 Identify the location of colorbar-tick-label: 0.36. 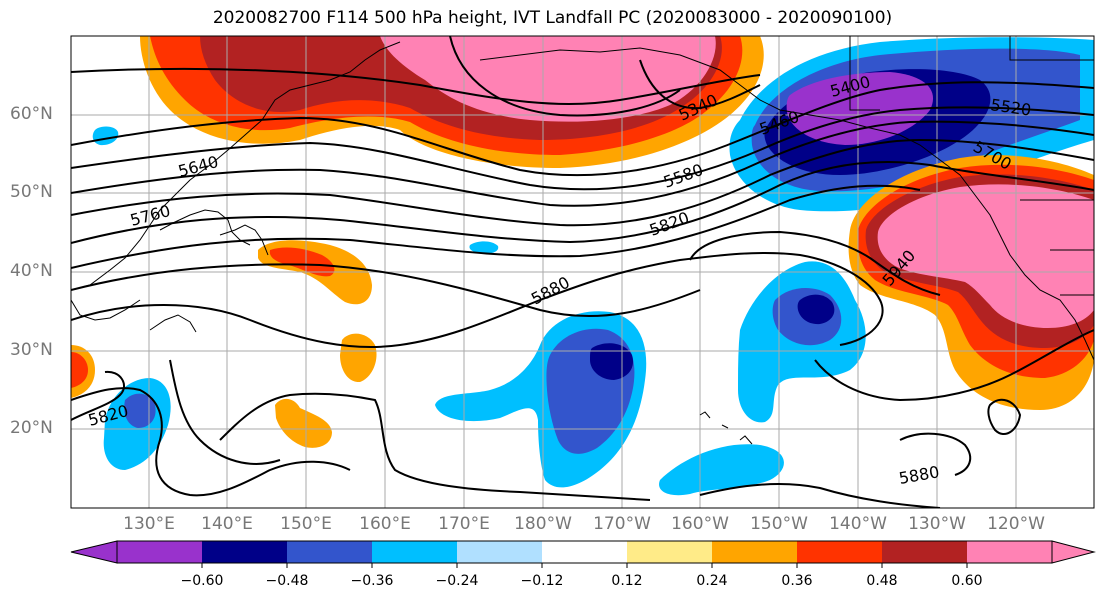
(797, 581).